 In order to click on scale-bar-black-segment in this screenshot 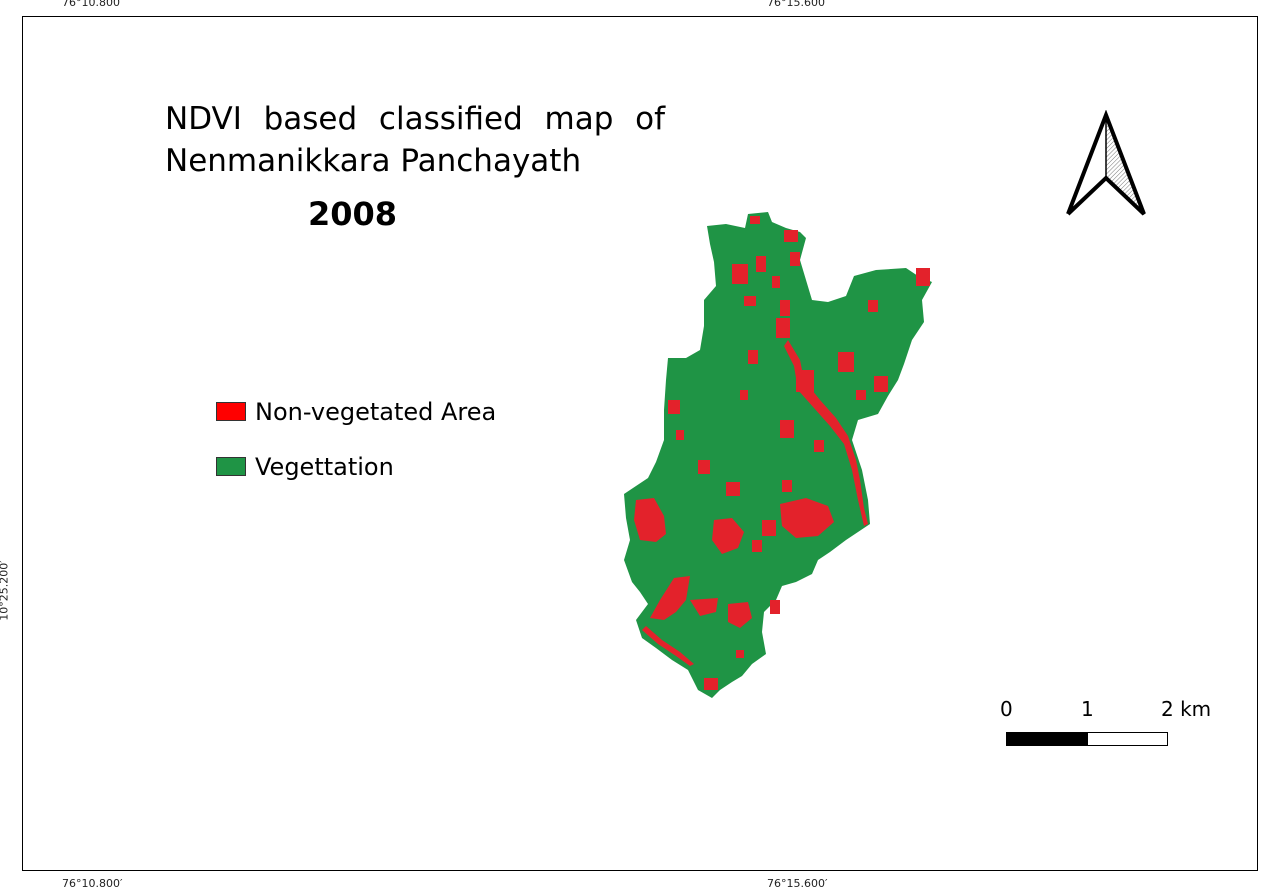, I will do `click(1047, 739)`.